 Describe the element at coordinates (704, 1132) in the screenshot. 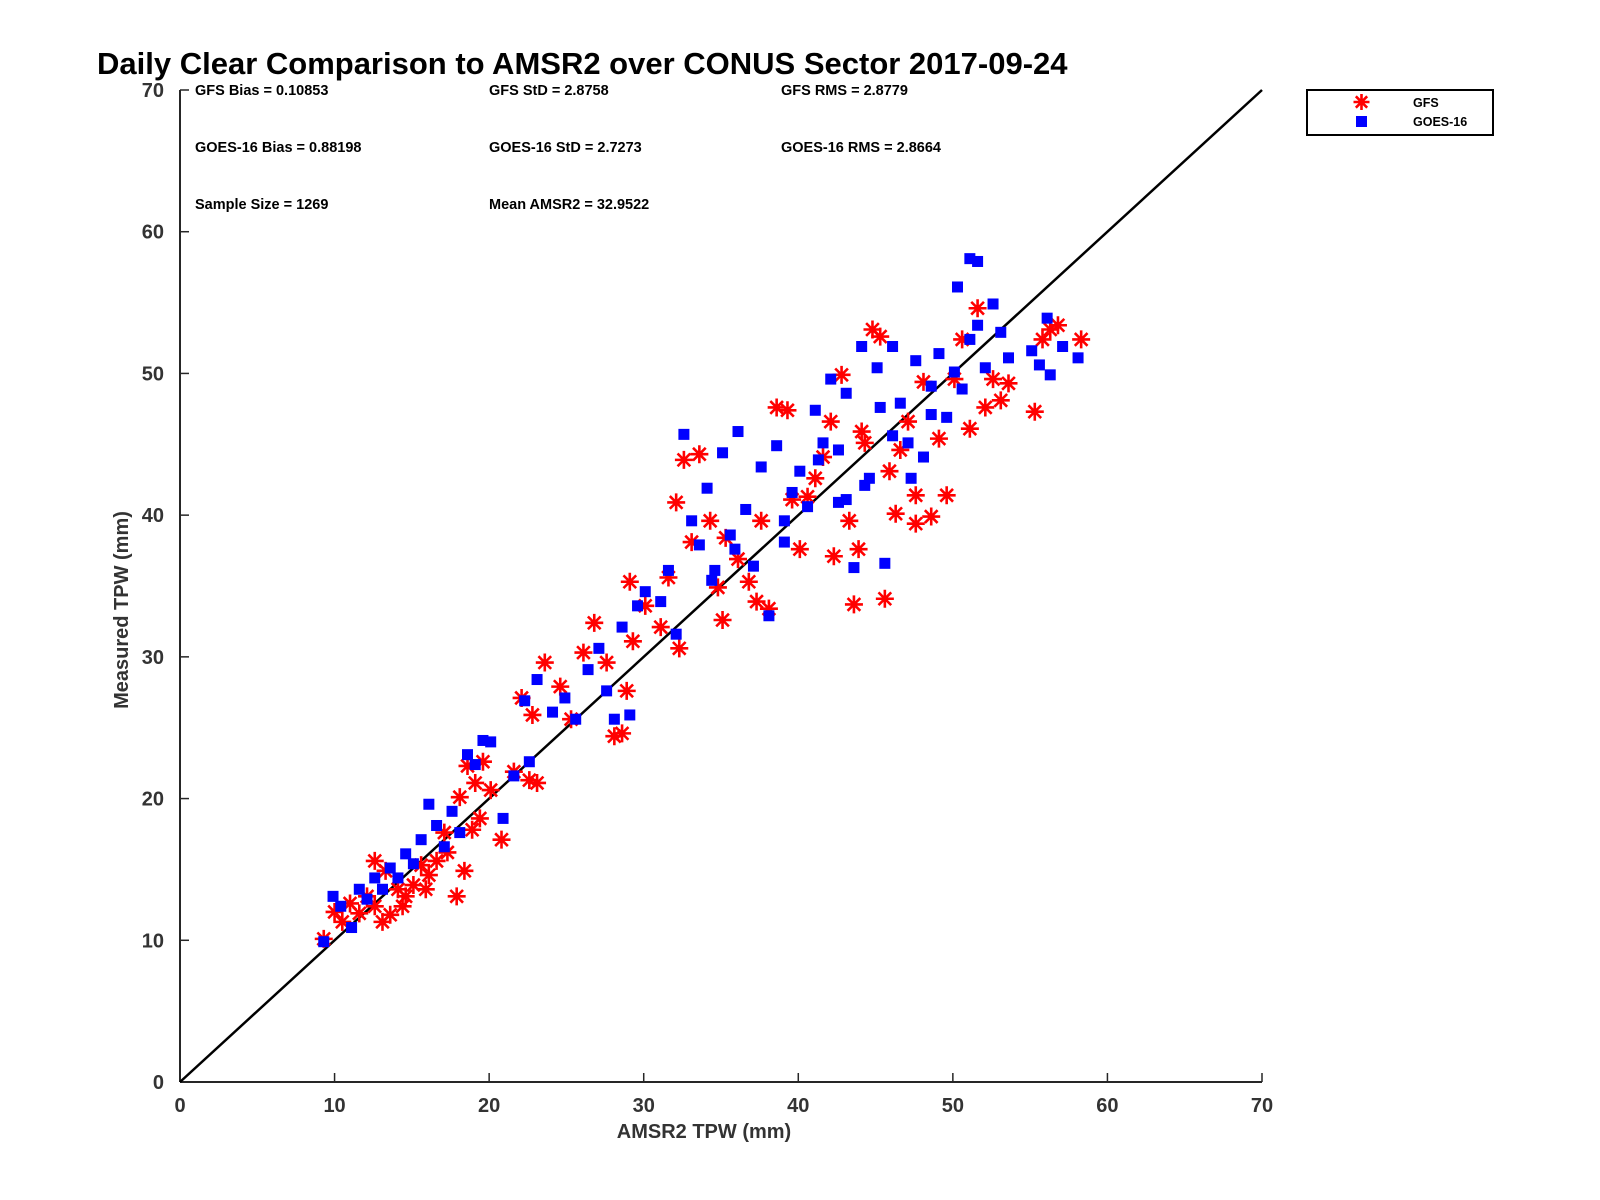

I see `x-axis-label: AMSR2 TPW (mm)` at that location.